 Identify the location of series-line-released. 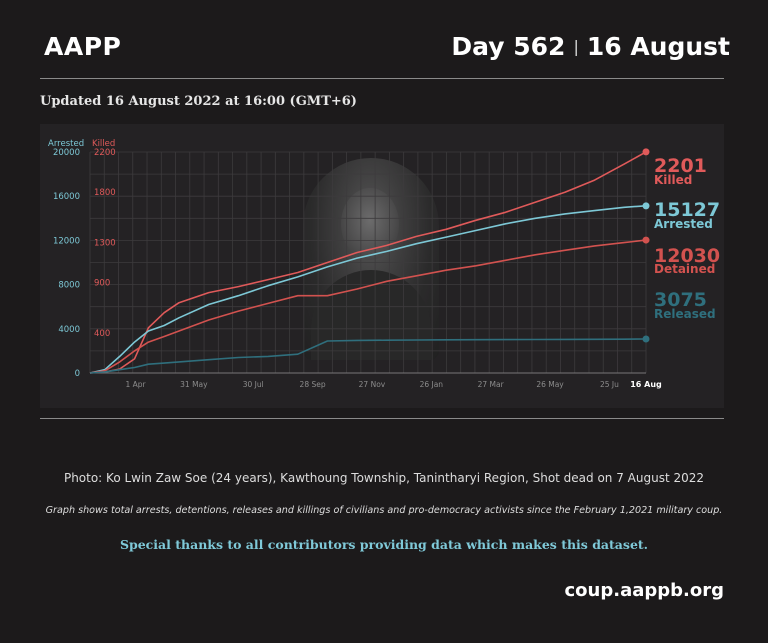
(368, 356).